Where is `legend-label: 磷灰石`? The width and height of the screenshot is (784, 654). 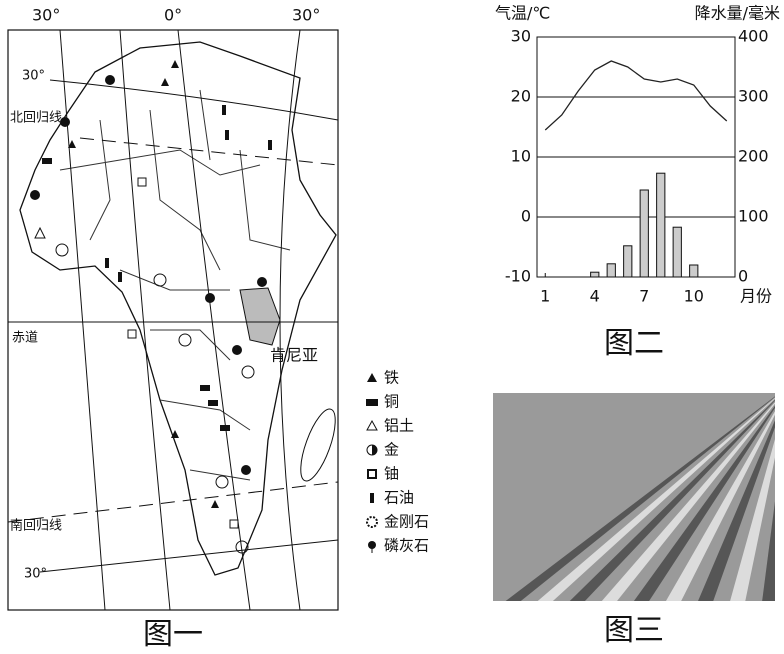
legend-label: 磷灰石 is located at coordinates (406, 546).